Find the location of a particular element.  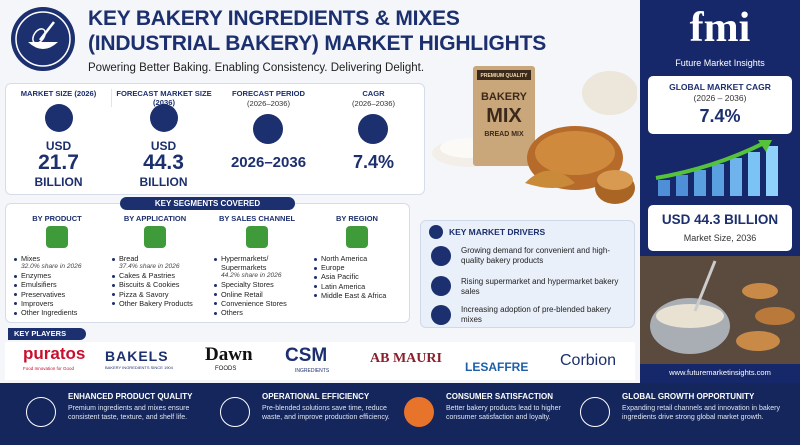

bag-text: BREAD MIX is located at coordinates (504, 134).